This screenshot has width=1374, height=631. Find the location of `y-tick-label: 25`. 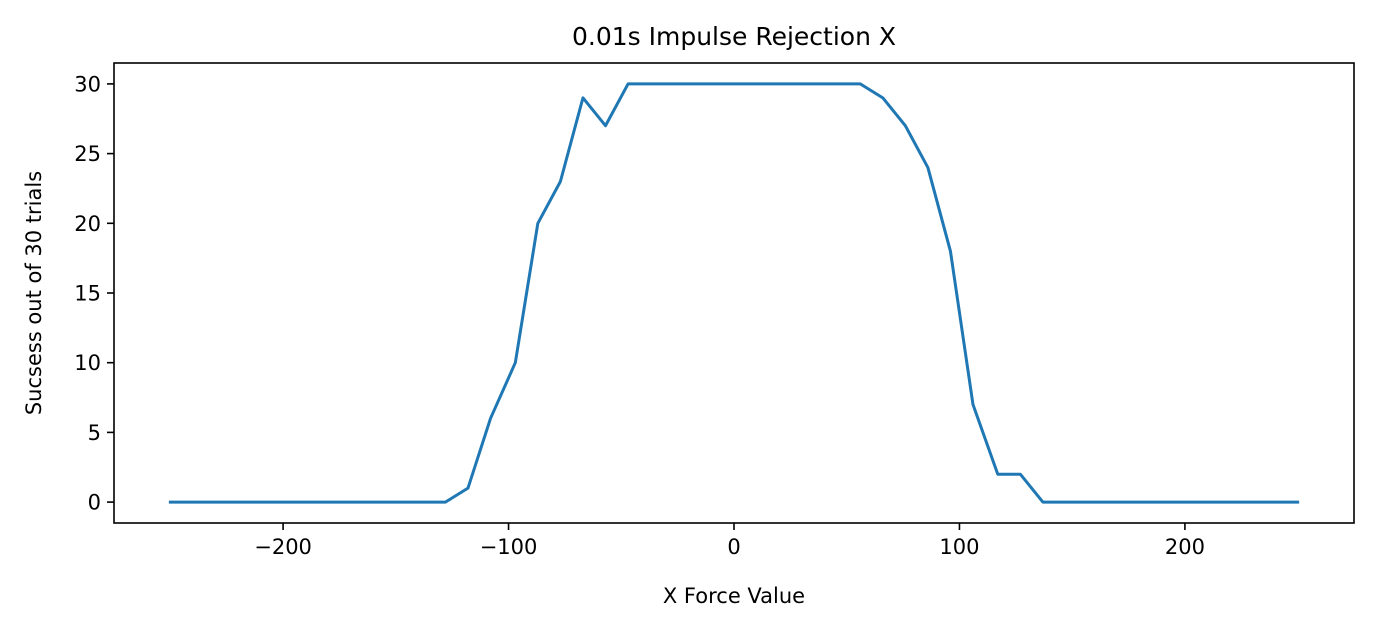

y-tick-label: 25 is located at coordinates (87, 154).